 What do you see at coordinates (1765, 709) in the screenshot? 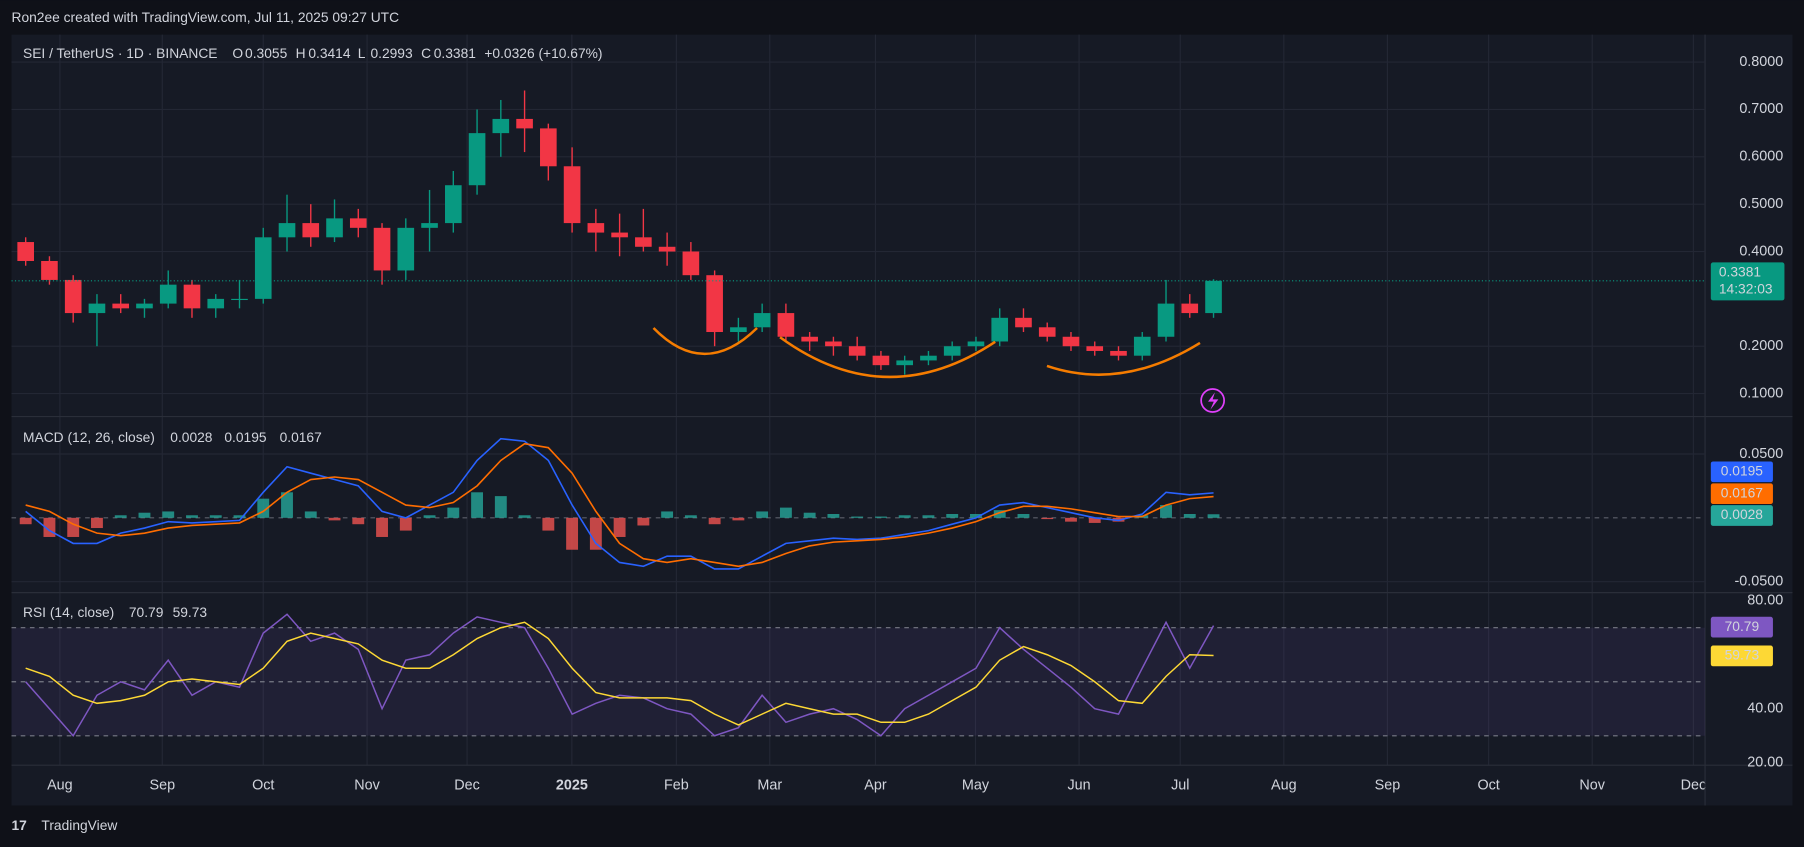
I see `y-tick-label: 40.00` at bounding box center [1765, 709].